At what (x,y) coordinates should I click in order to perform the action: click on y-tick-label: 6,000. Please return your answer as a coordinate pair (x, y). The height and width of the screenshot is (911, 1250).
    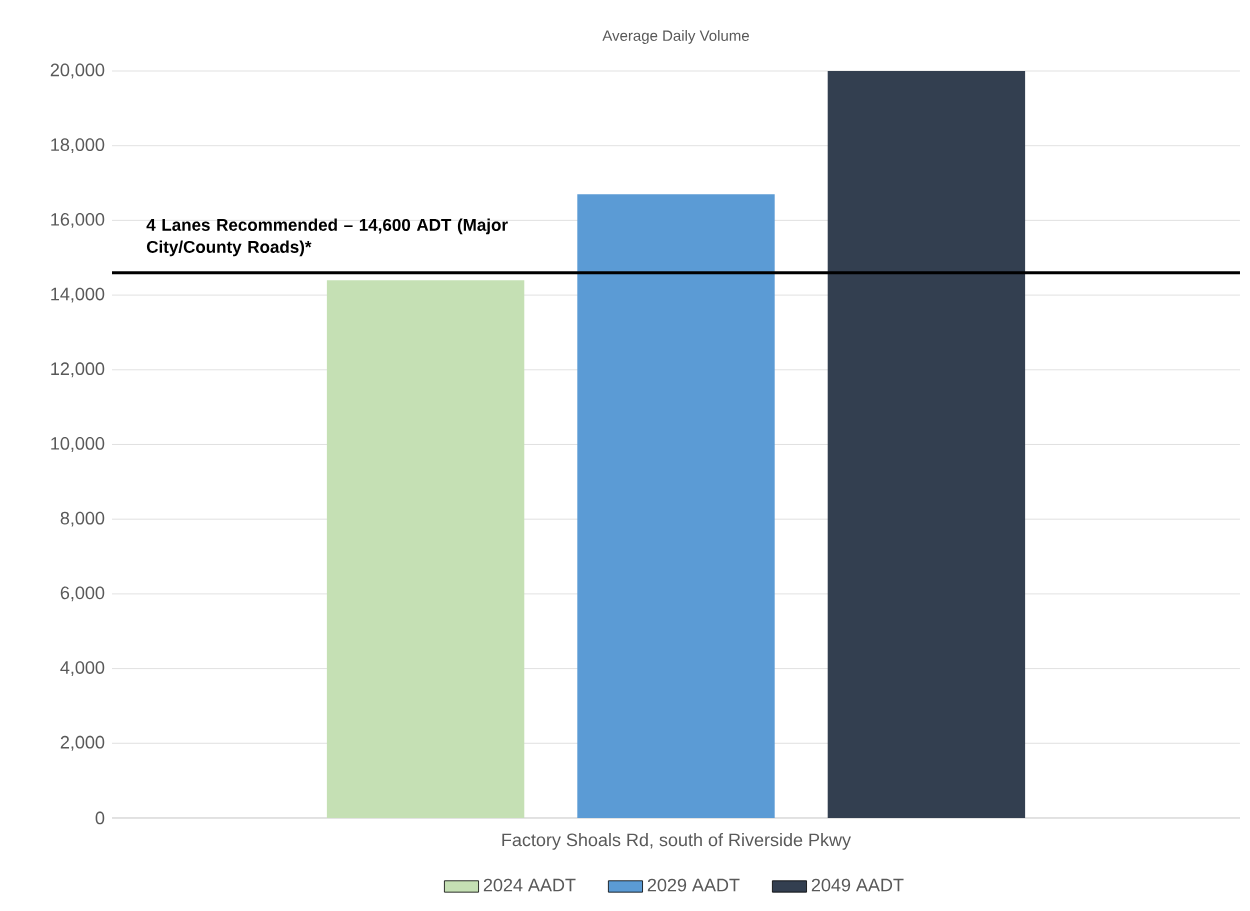
    Looking at the image, I should click on (82, 594).